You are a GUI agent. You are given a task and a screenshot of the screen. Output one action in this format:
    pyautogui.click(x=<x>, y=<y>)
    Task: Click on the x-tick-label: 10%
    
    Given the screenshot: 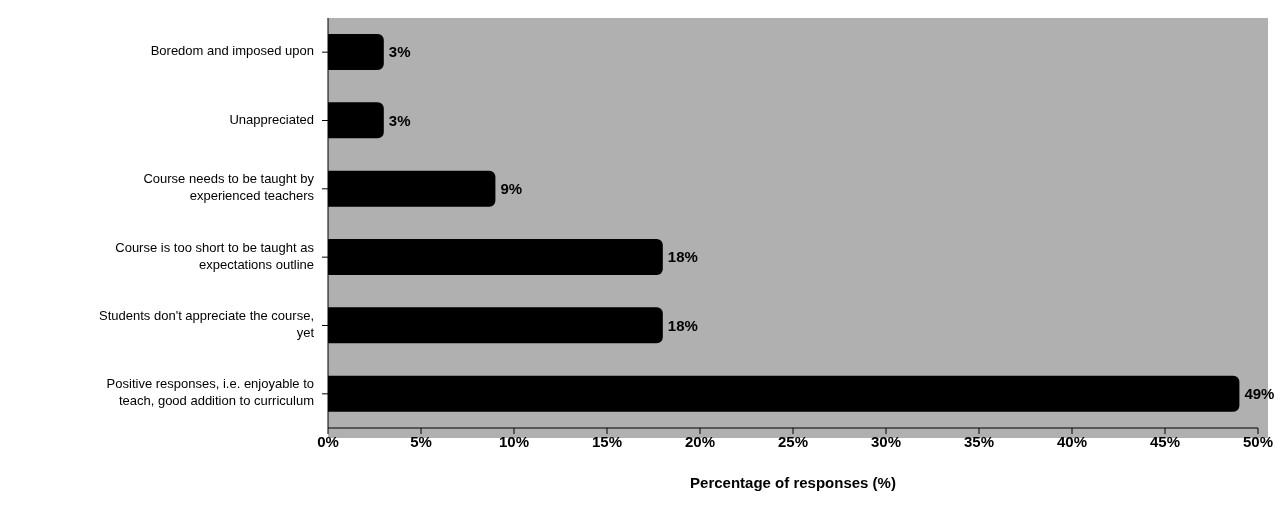 What is the action you would take?
    pyautogui.click(x=514, y=441)
    